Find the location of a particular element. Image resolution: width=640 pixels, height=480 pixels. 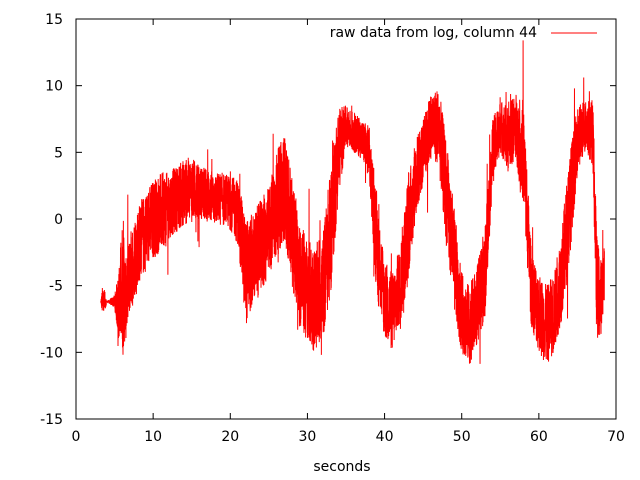

y-tick-label-1: -10 is located at coordinates (51, 353).